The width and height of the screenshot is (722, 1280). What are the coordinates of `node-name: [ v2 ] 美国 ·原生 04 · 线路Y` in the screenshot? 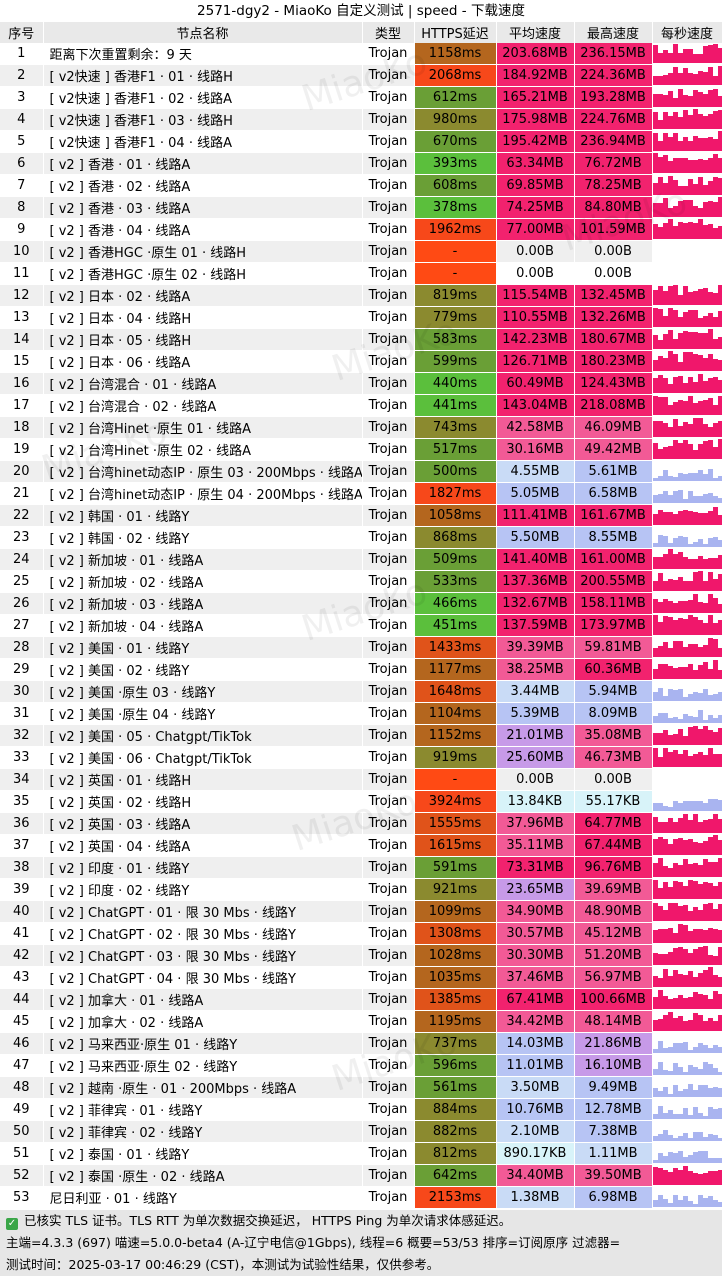 It's located at (203, 713).